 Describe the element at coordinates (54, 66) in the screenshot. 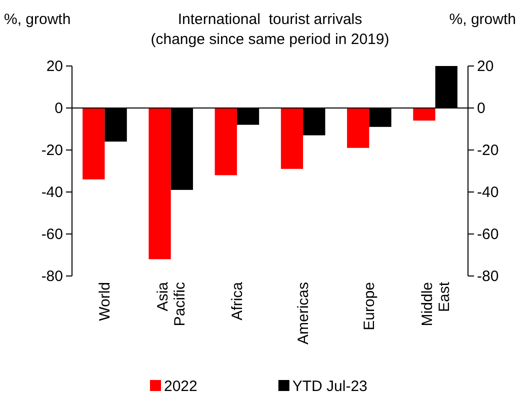

I see `y-tick-label: 20` at that location.